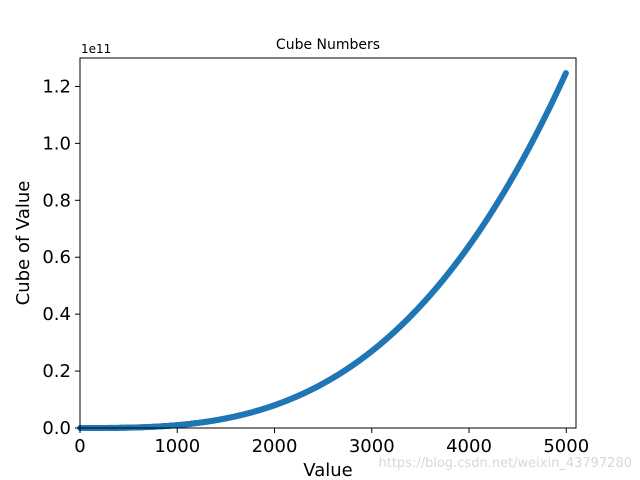  What do you see at coordinates (79, 446) in the screenshot?
I see `x-tick-label: 0` at bounding box center [79, 446].